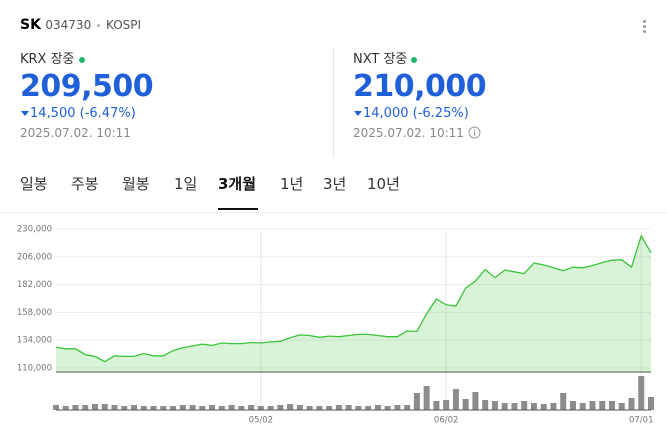  What do you see at coordinates (380, 59) in the screenshot?
I see `quote-market: NXT 장중` at bounding box center [380, 59].